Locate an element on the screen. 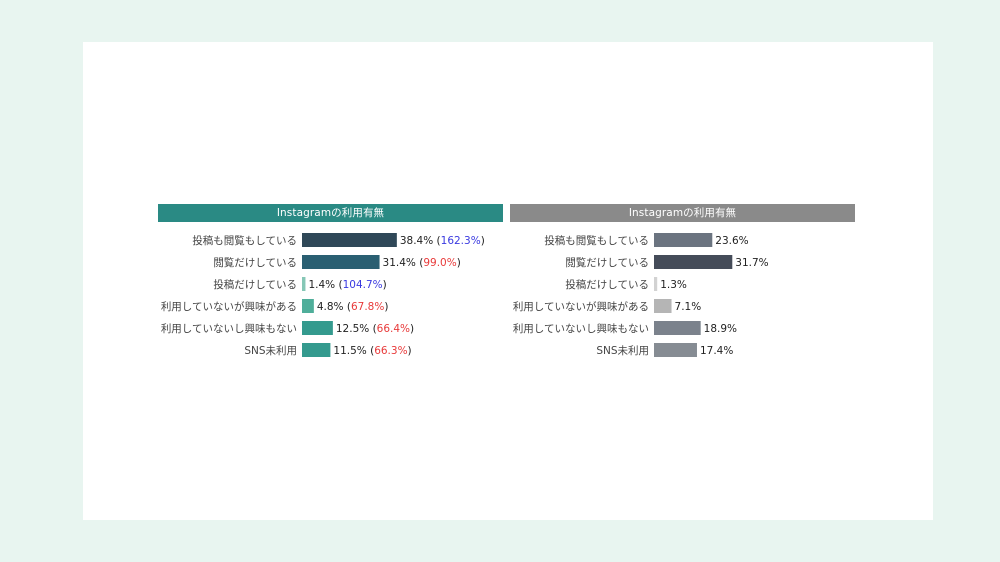 This screenshot has width=1000, height=562. left-category-label: 閲覧だけしている is located at coordinates (255, 262).